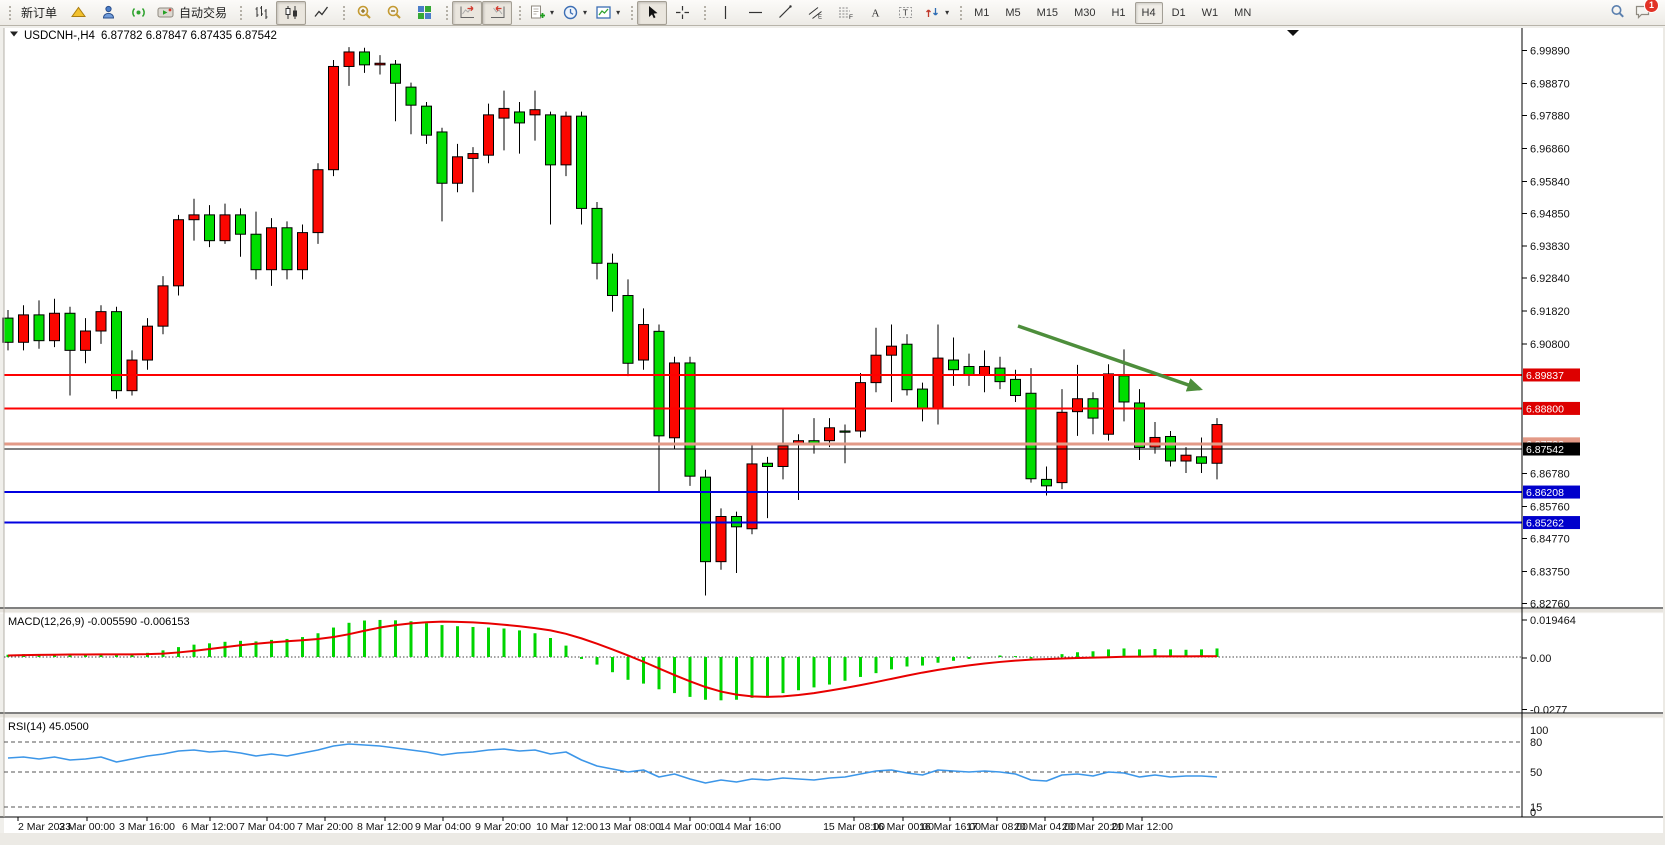 Image resolution: width=1665 pixels, height=845 pixels. What do you see at coordinates (364, 13) in the screenshot?
I see `zoom-in-button` at bounding box center [364, 13].